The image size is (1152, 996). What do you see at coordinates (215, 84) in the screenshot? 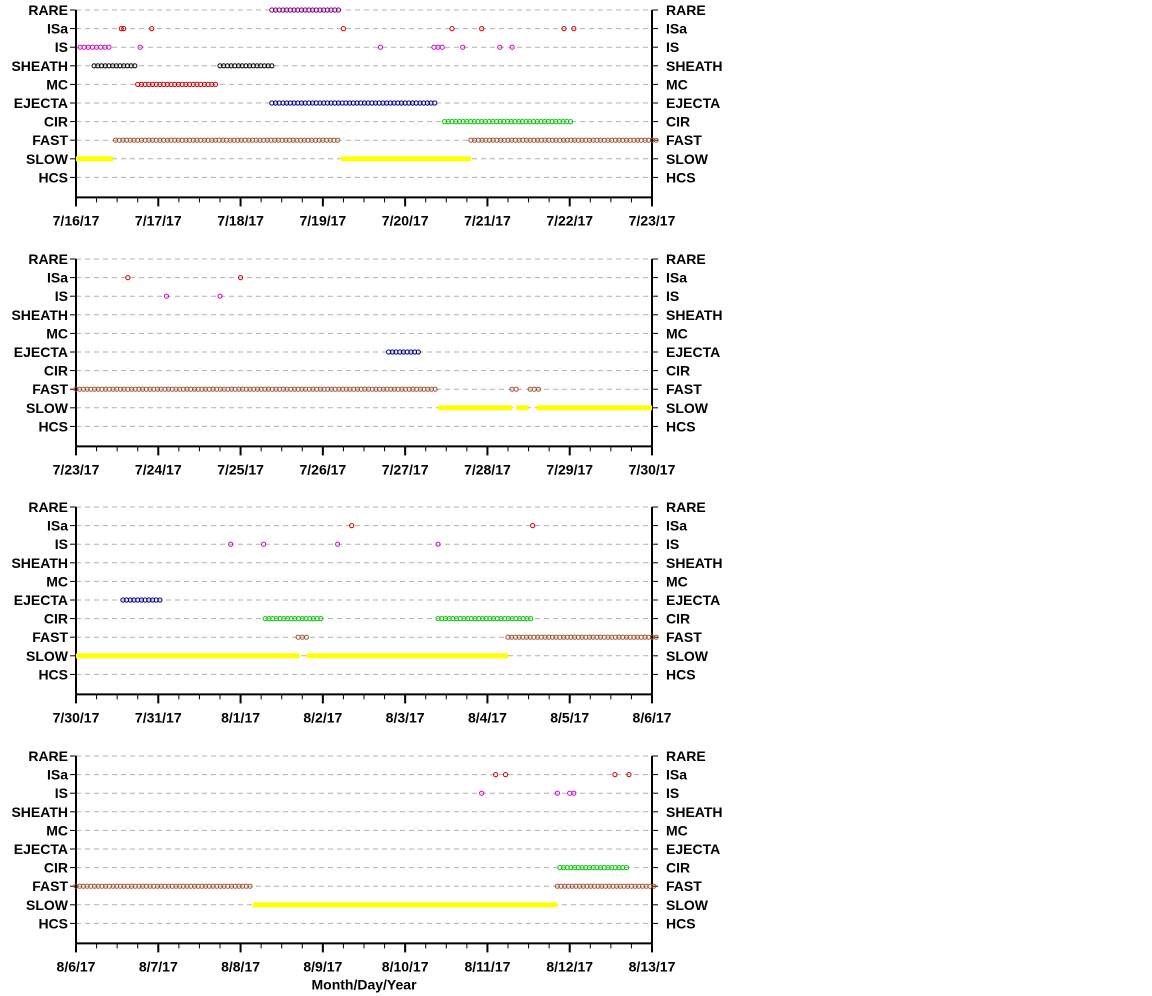
I see `event-point-mc` at bounding box center [215, 84].